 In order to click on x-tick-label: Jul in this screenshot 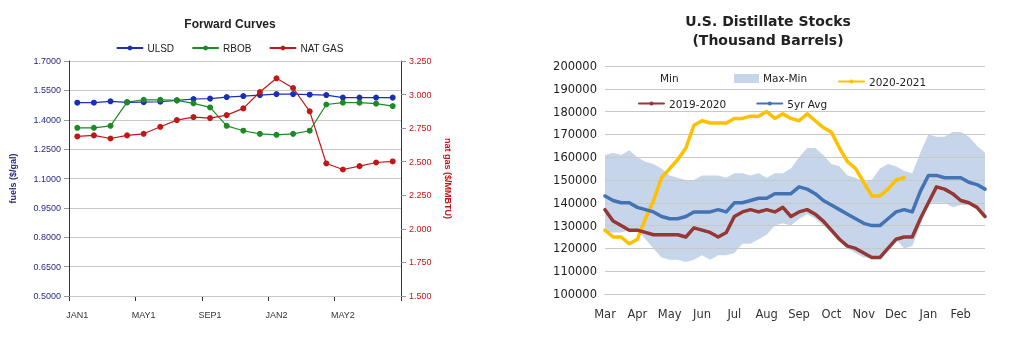, I will do `click(734, 314)`.